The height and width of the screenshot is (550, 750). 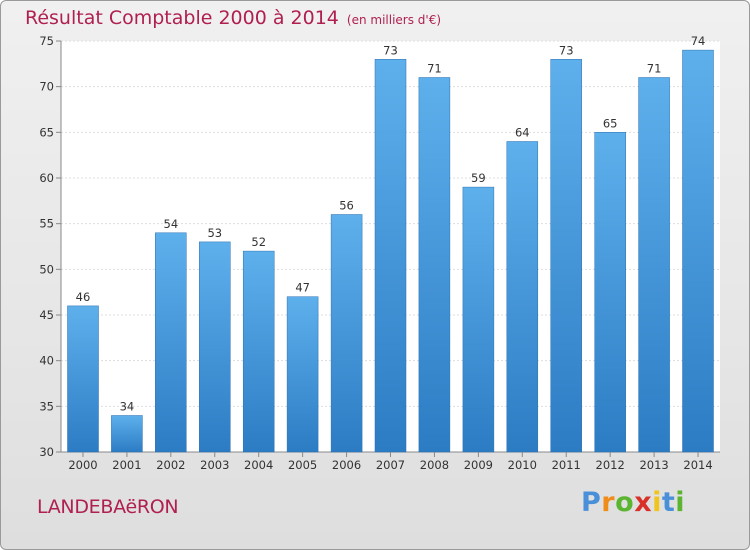 I want to click on data-label-2008: 71, so click(x=434, y=69).